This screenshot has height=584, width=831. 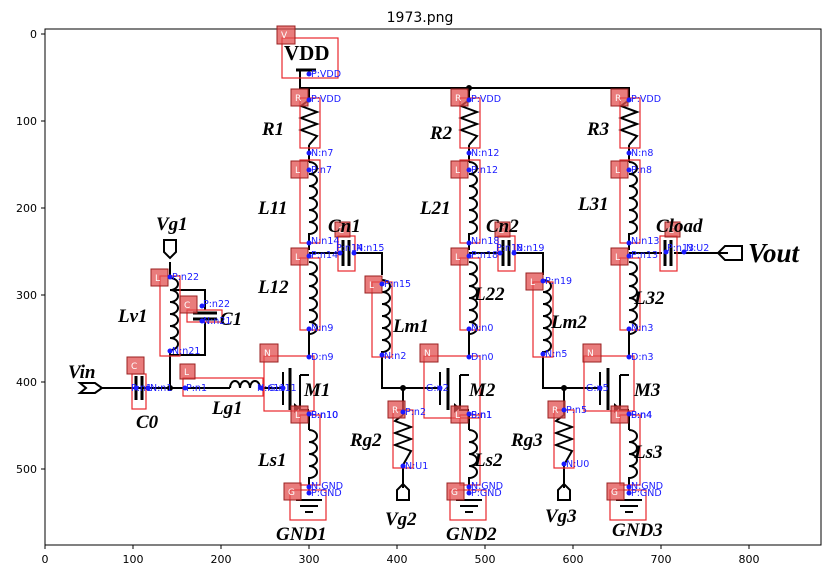 What do you see at coordinates (221, 559) in the screenshot?
I see `x-tick-label: 200` at bounding box center [221, 559].